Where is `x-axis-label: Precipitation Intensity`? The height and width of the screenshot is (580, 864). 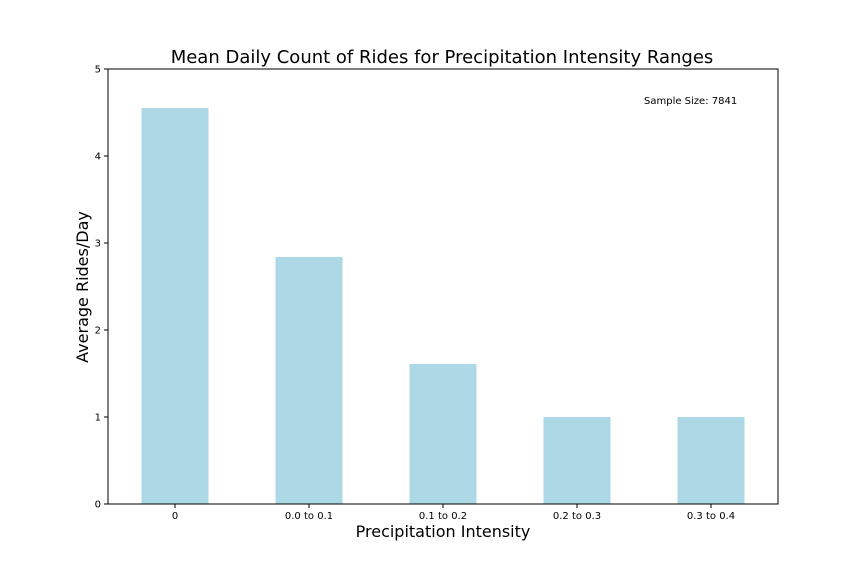
x-axis-label: Precipitation Intensity is located at coordinates (443, 531).